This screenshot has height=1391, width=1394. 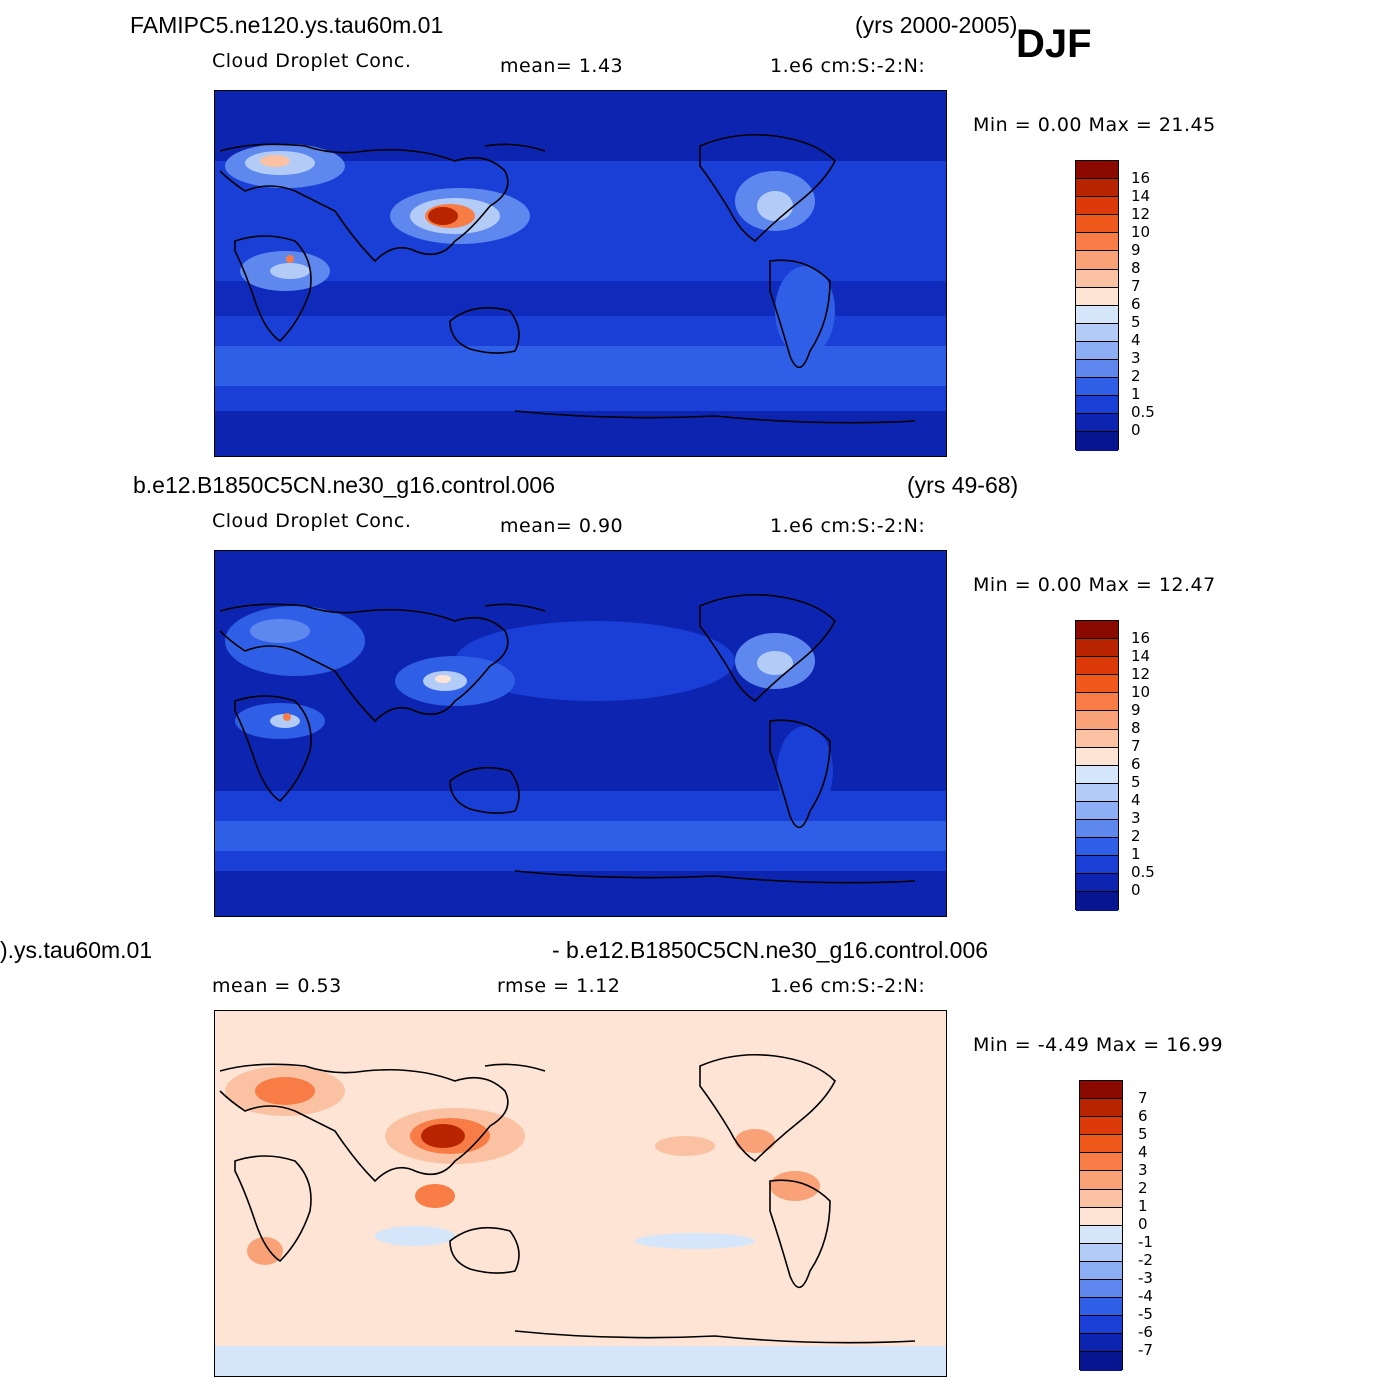 I want to click on panel2-colorbar, so click(x=1097, y=765).